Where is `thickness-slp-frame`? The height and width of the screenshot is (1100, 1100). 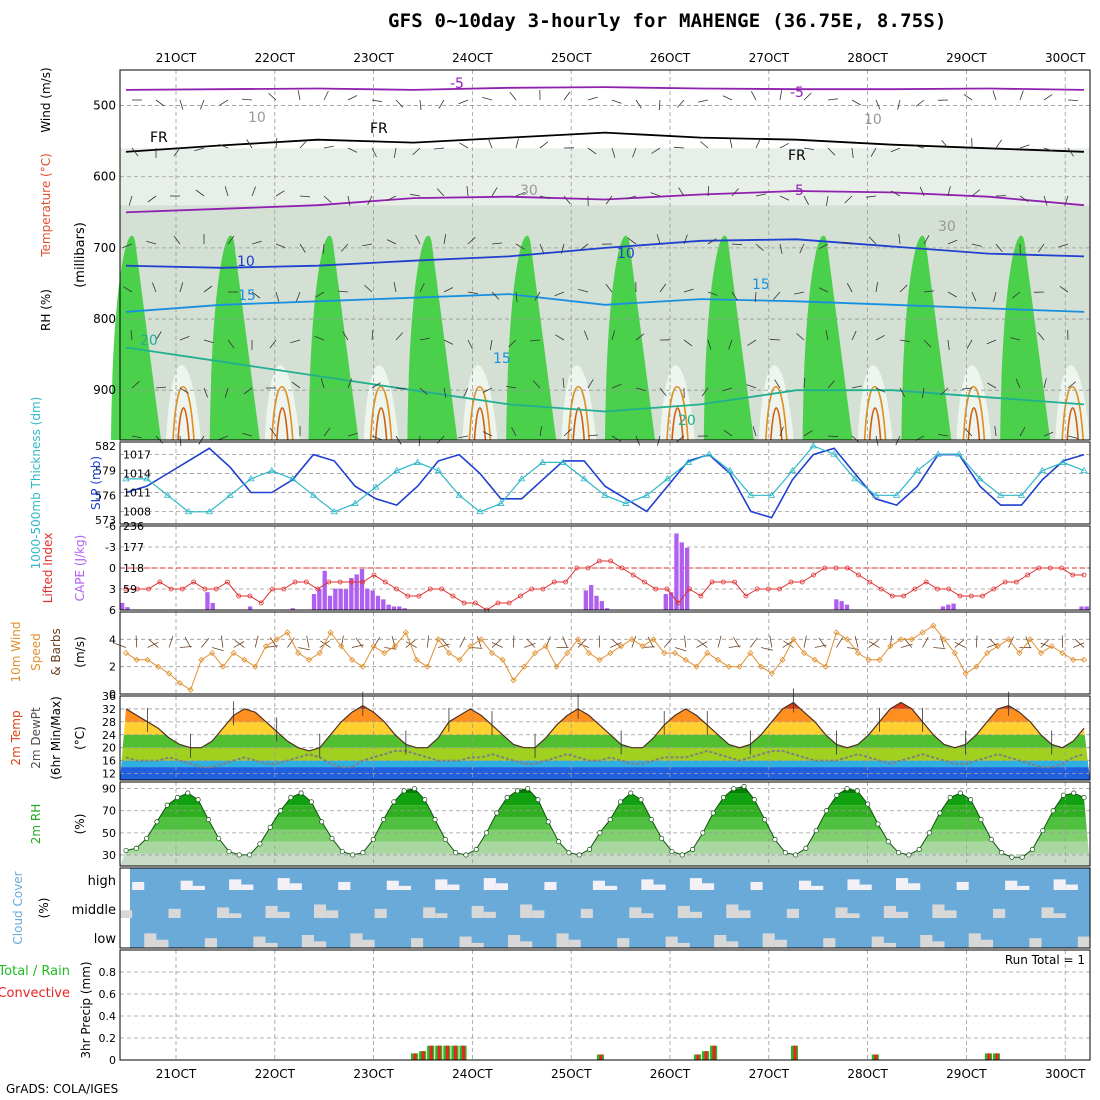 thickness-slp-frame is located at coordinates (605, 483).